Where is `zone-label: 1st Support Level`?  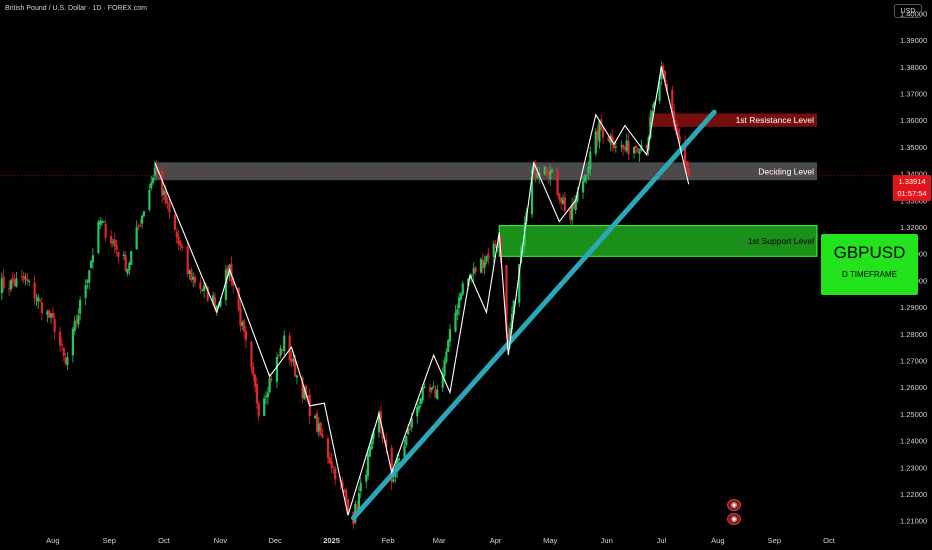
zone-label: 1st Support Level is located at coordinates (781, 241).